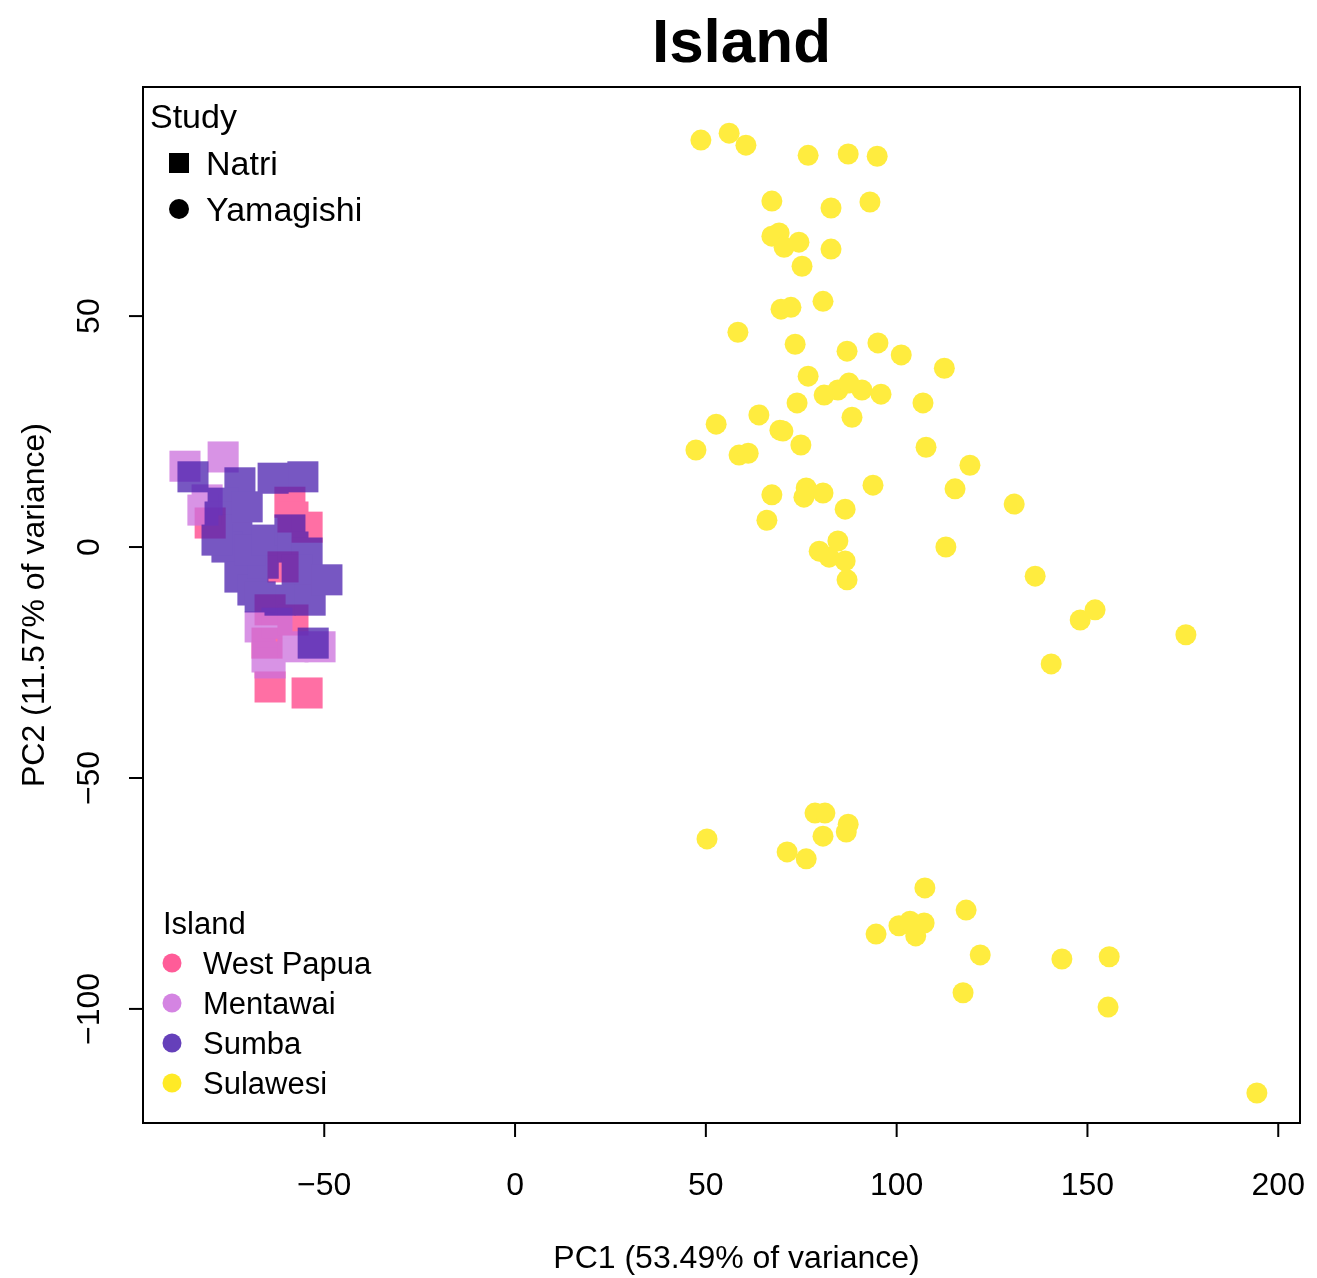 The height and width of the screenshot is (1278, 1317). I want to click on legend-title: Island, so click(204, 923).